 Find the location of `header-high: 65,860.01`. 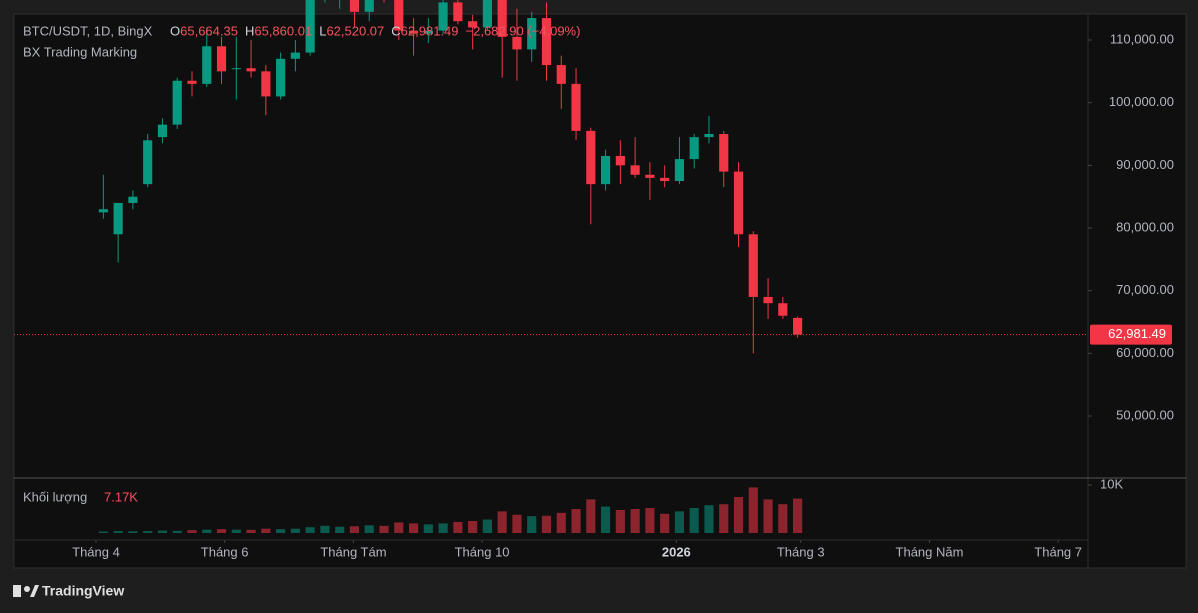

header-high: 65,860.01 is located at coordinates (283, 30).